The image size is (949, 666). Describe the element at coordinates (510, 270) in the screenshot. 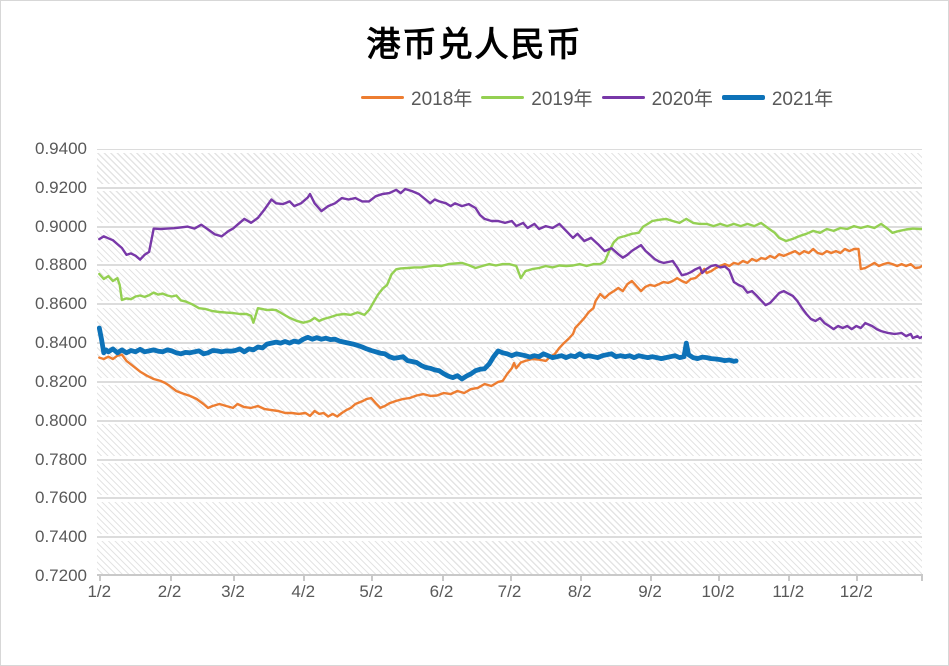

I see `series-line-2019年` at that location.